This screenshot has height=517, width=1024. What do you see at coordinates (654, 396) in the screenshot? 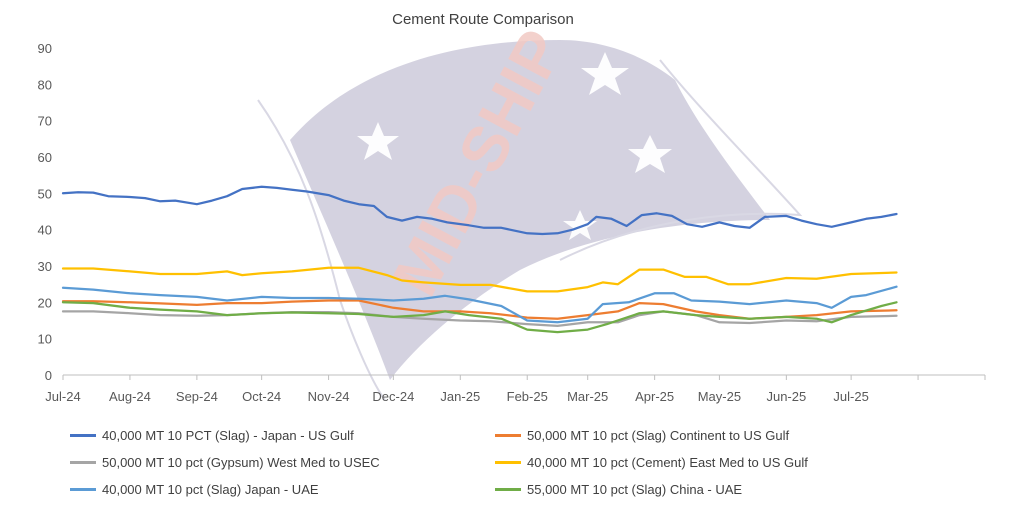
I see `x-tick-label: Apr-25` at bounding box center [654, 396].